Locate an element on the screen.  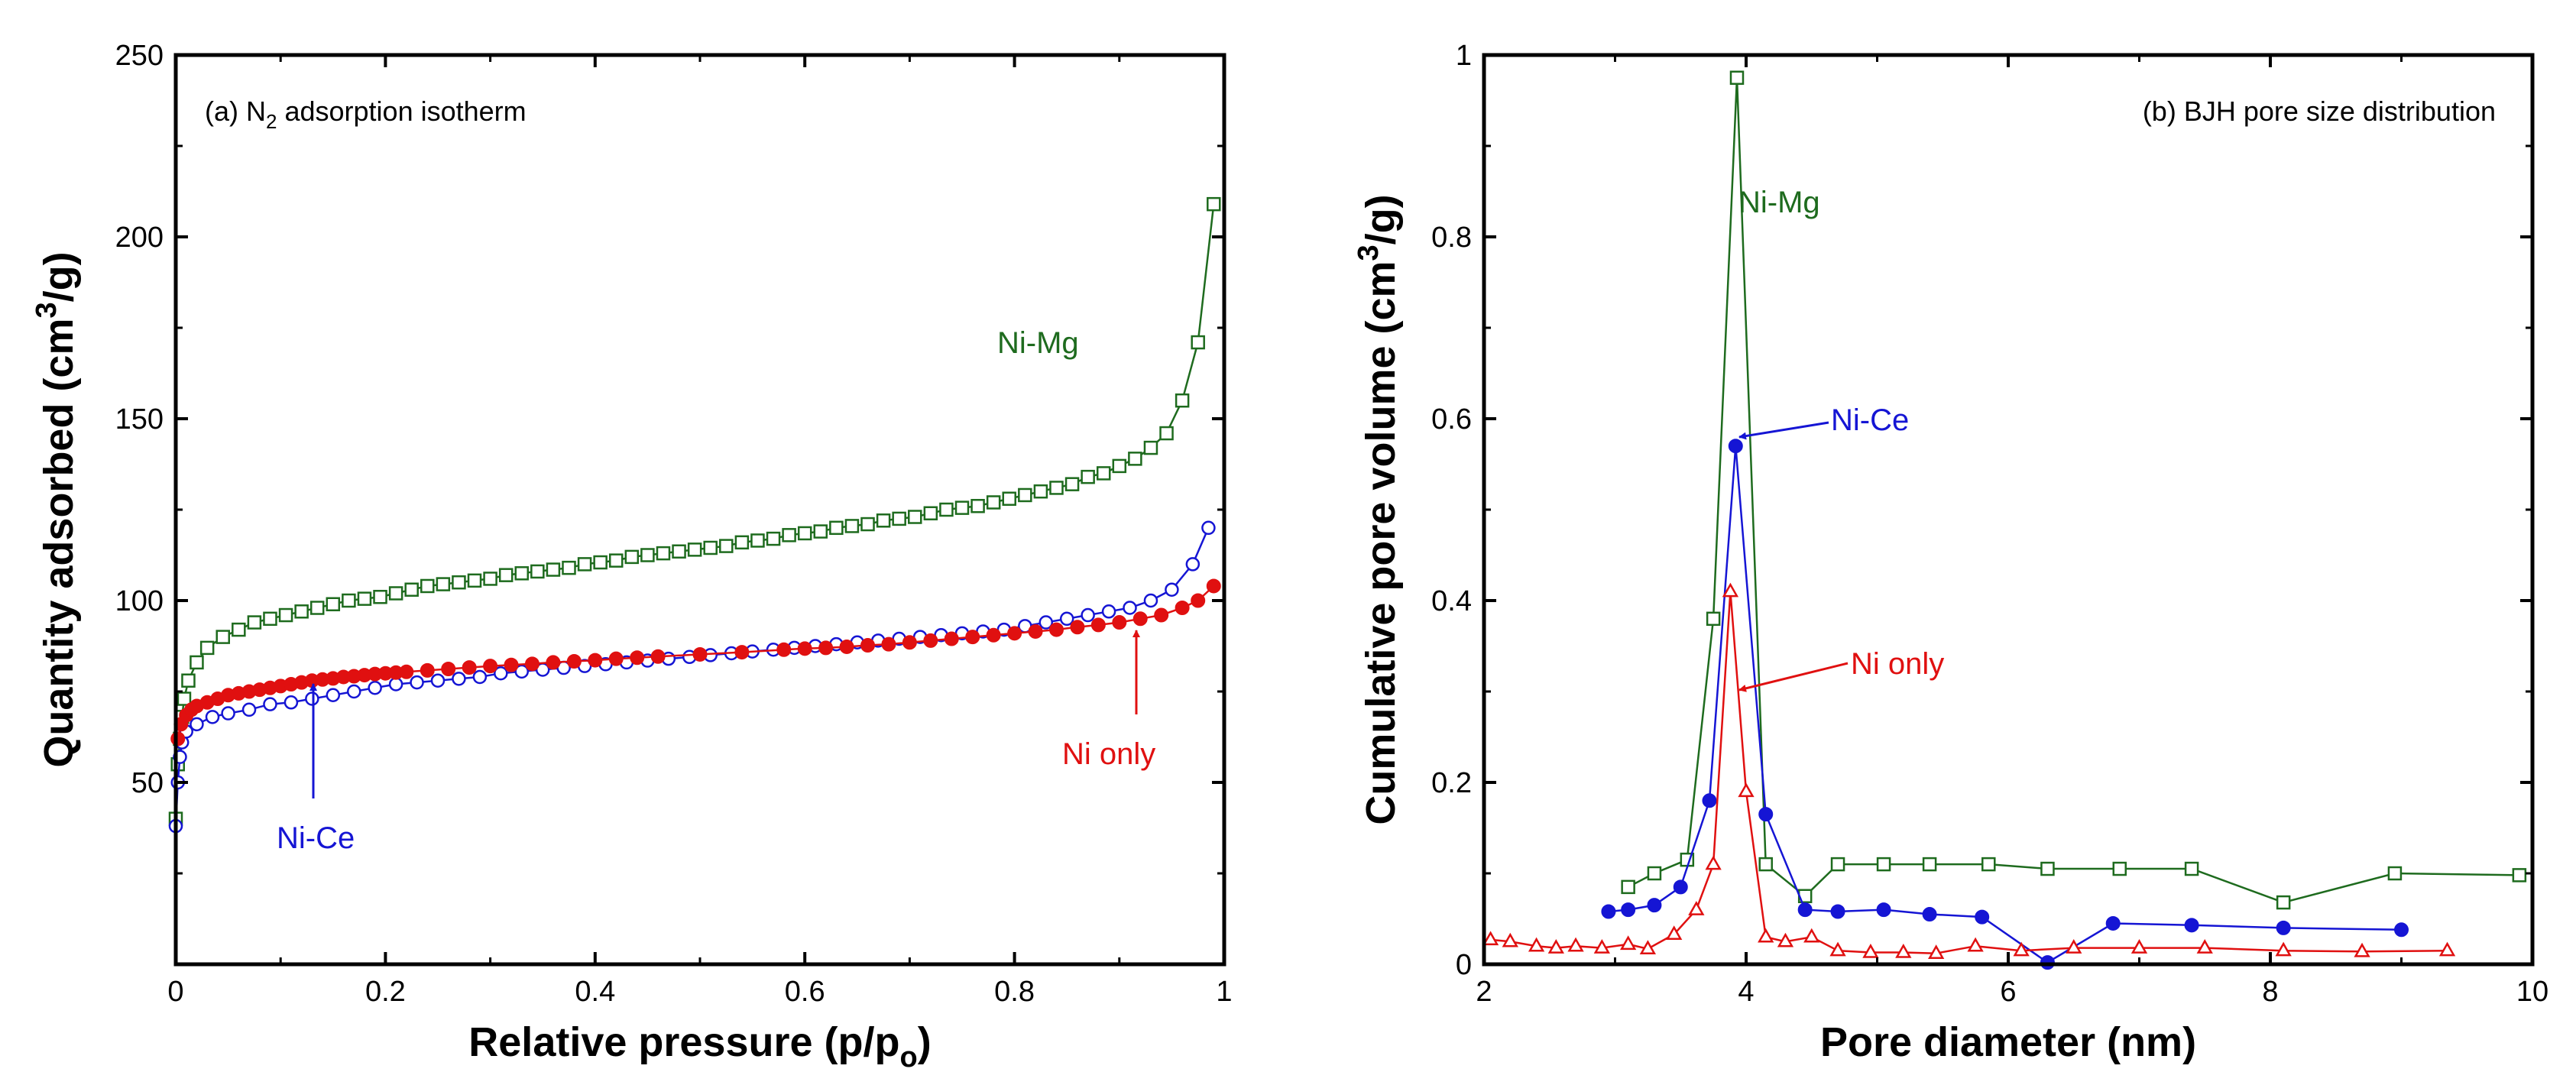
panel-b-arrow-ni-only is located at coordinates (1794, 677).